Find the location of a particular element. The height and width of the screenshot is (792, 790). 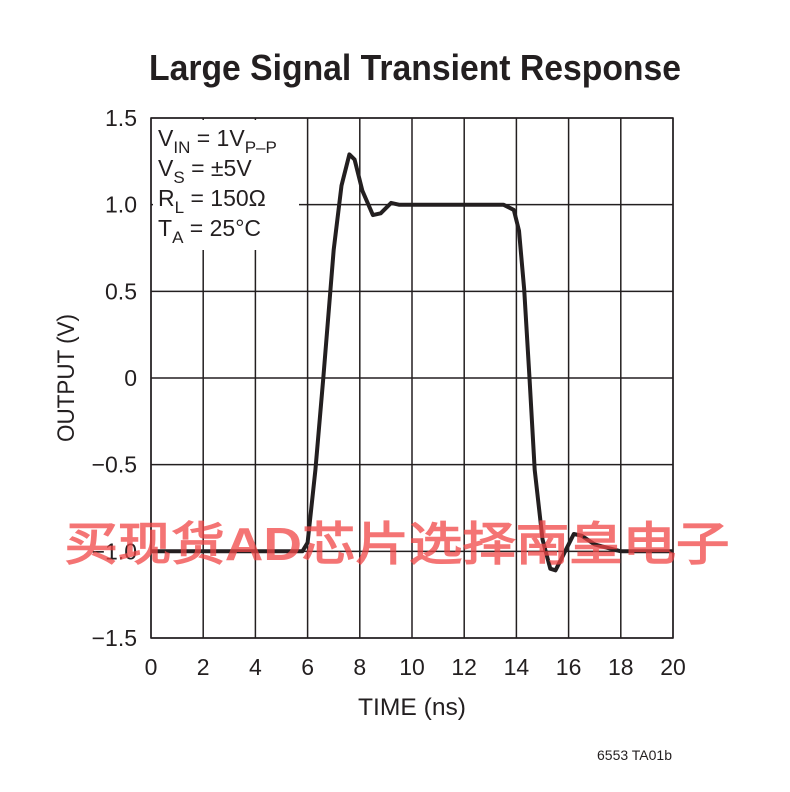

x-tick-label: 2 is located at coordinates (203, 667).